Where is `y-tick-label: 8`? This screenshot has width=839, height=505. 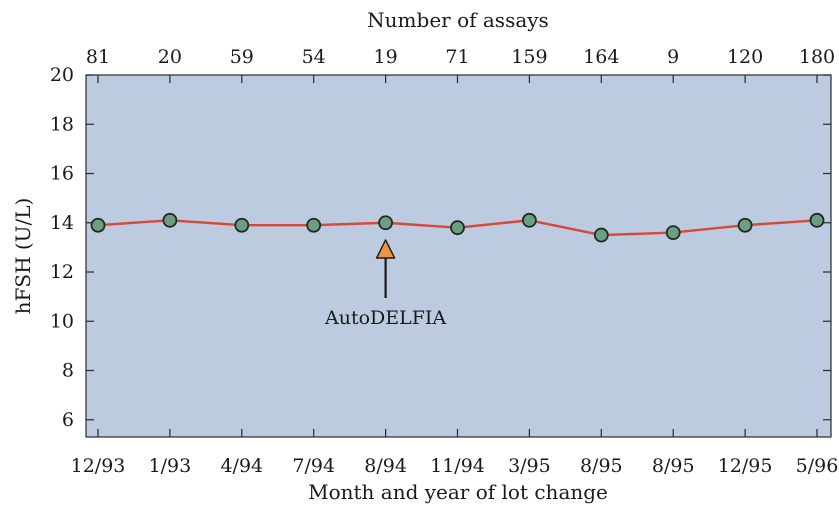 y-tick-label: 8 is located at coordinates (68, 371).